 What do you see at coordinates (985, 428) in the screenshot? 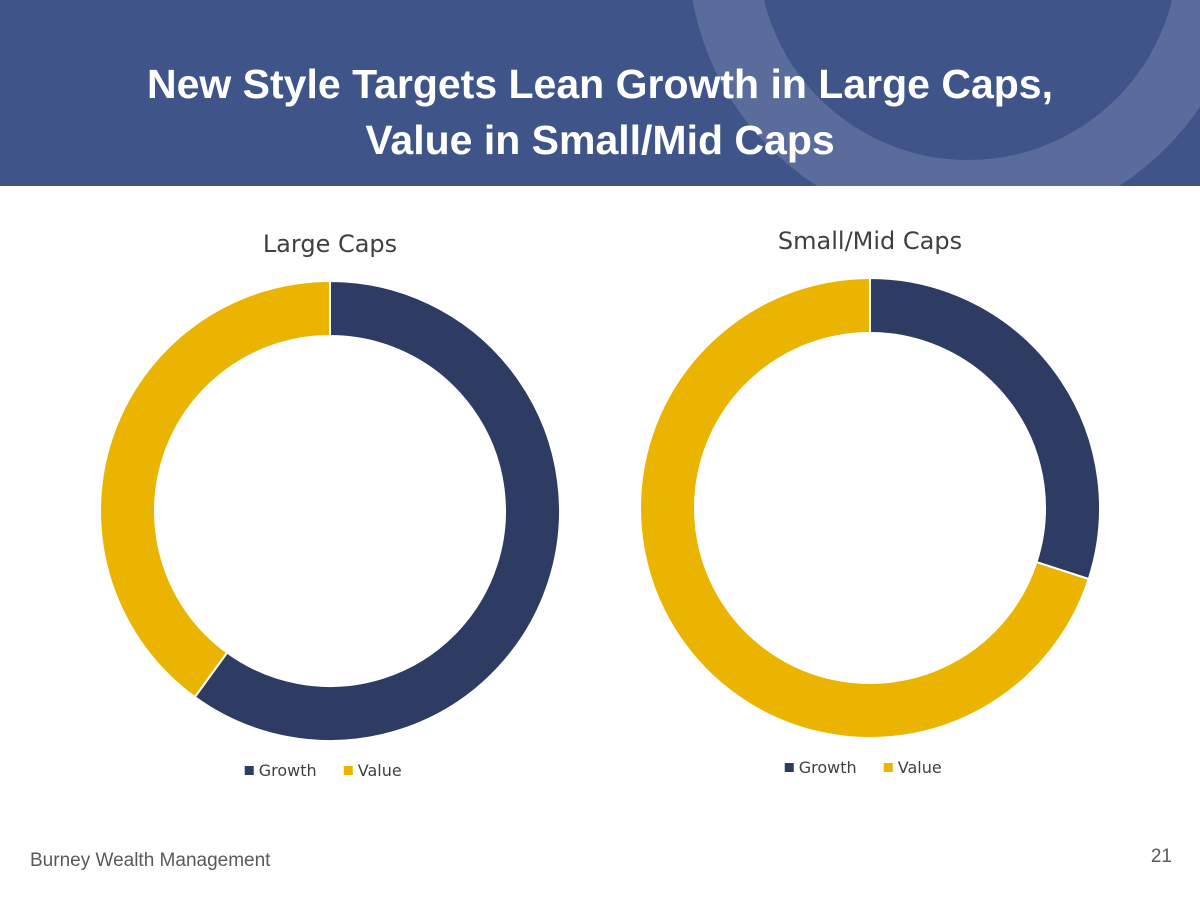
I see `donut-slice-growth` at bounding box center [985, 428].